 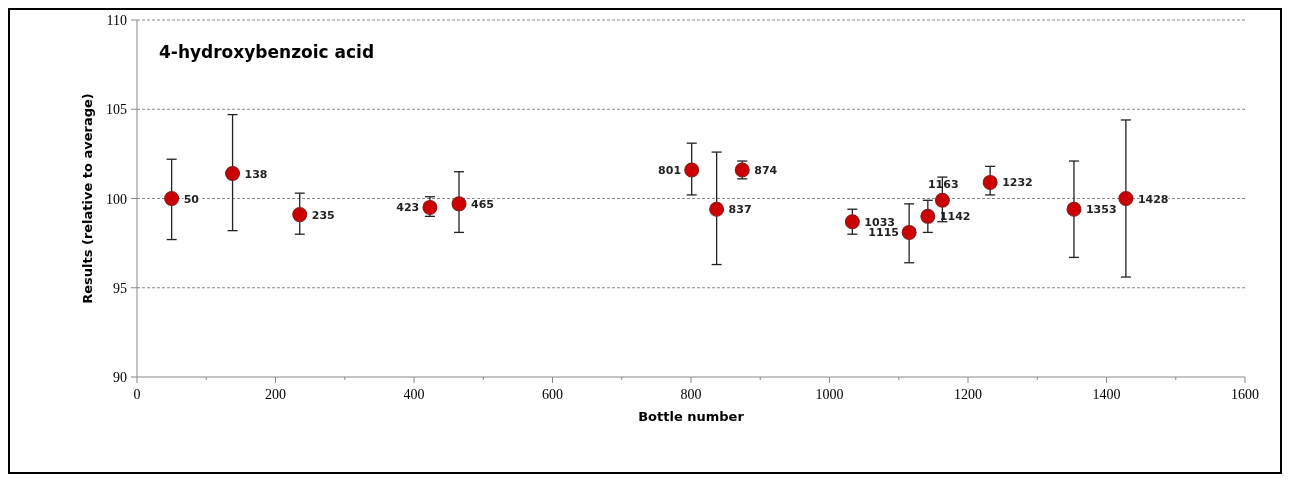 I want to click on annotation: 138, so click(x=256, y=174).